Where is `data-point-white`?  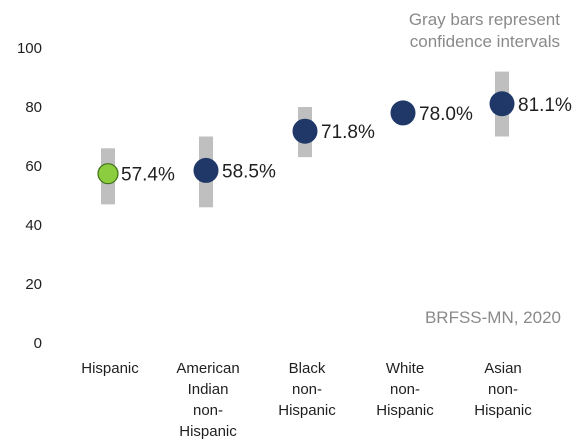 data-point-white is located at coordinates (403, 113).